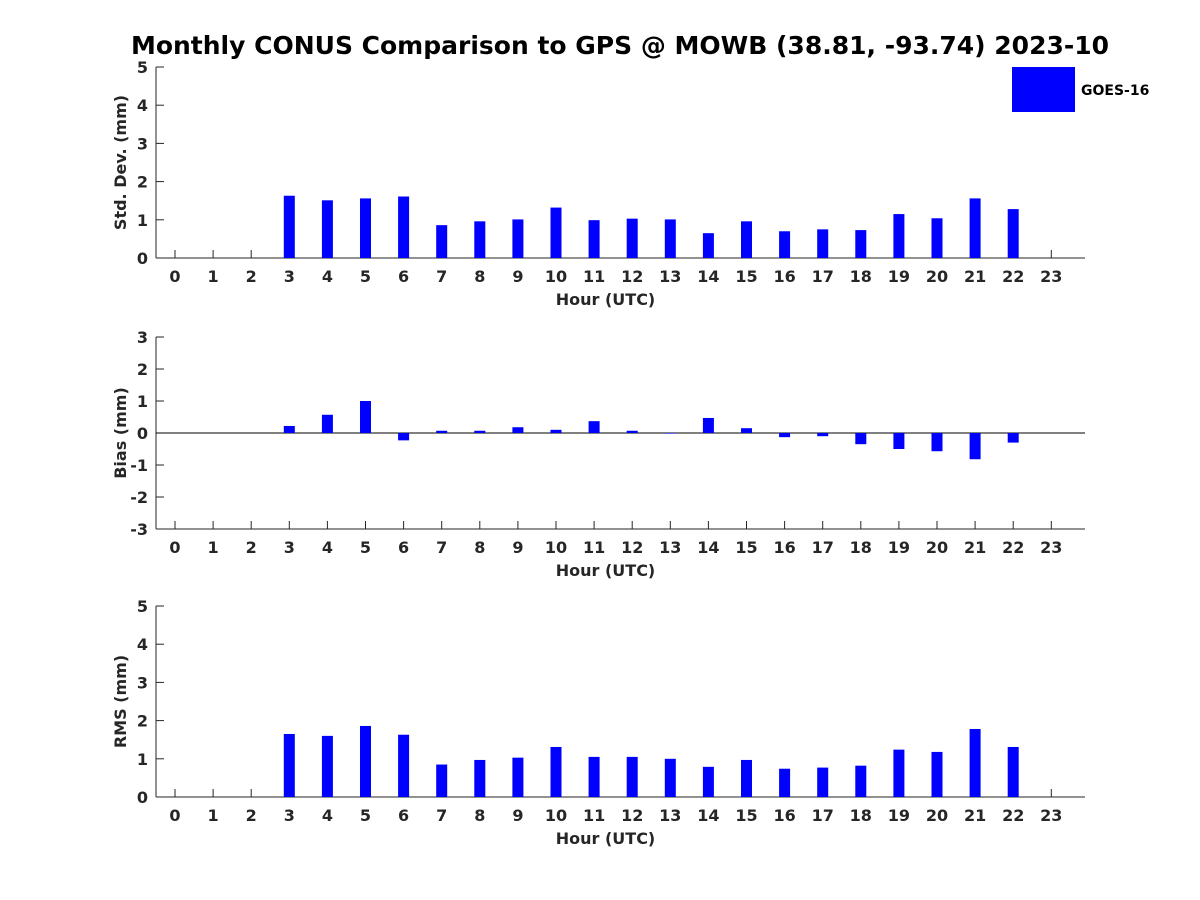 This screenshot has height=900, width=1200. What do you see at coordinates (441, 276) in the screenshot?
I see `x-tick-label: 7` at bounding box center [441, 276].